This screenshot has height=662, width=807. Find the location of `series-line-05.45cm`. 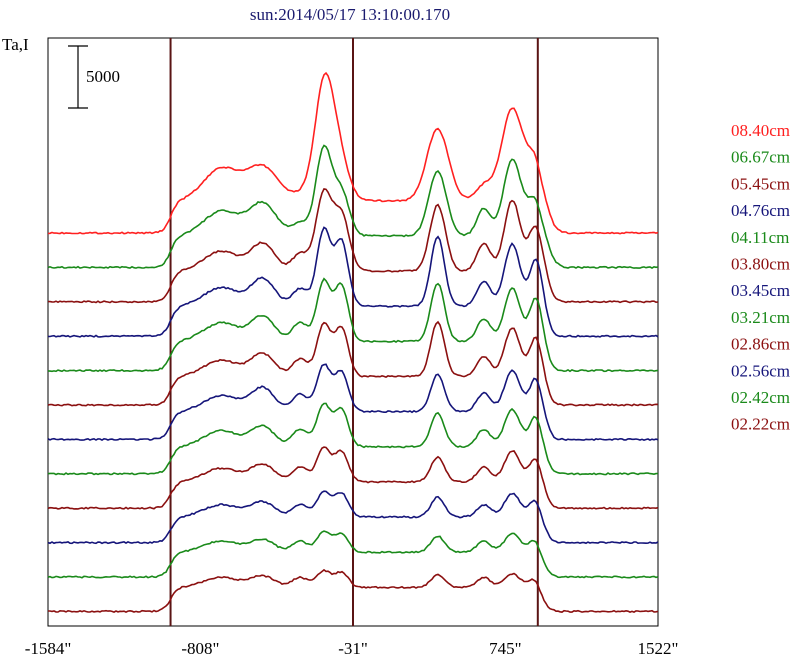

series-line-05.45cm is located at coordinates (353, 245).